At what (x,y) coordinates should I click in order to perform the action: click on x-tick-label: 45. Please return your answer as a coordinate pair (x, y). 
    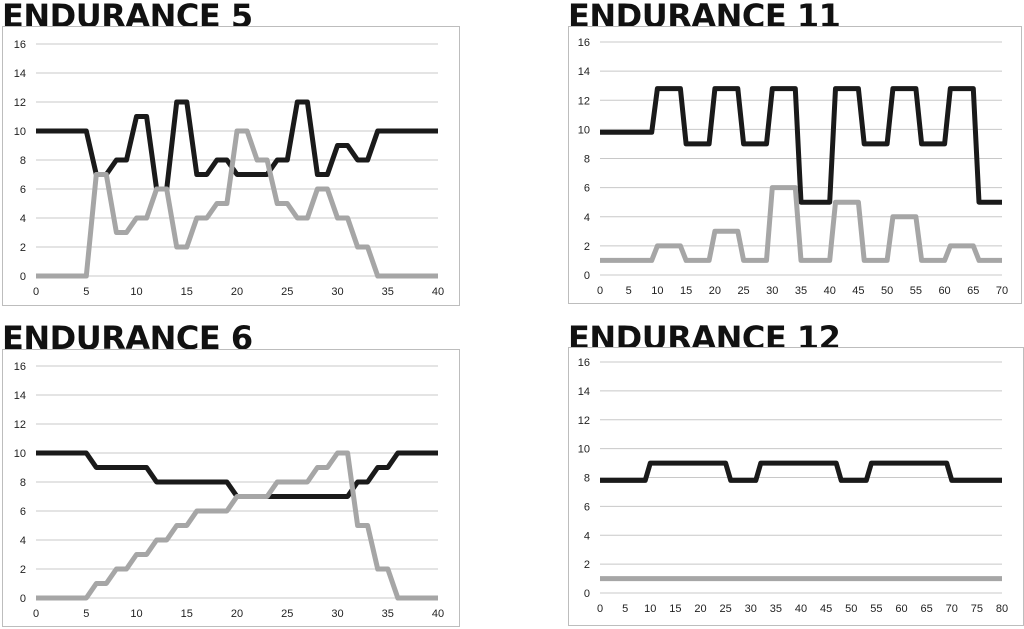
    Looking at the image, I should click on (858, 291).